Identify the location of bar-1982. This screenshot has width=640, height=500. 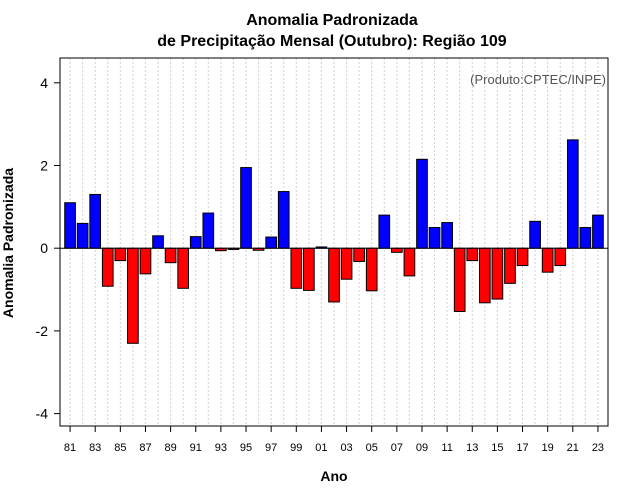
(82, 235).